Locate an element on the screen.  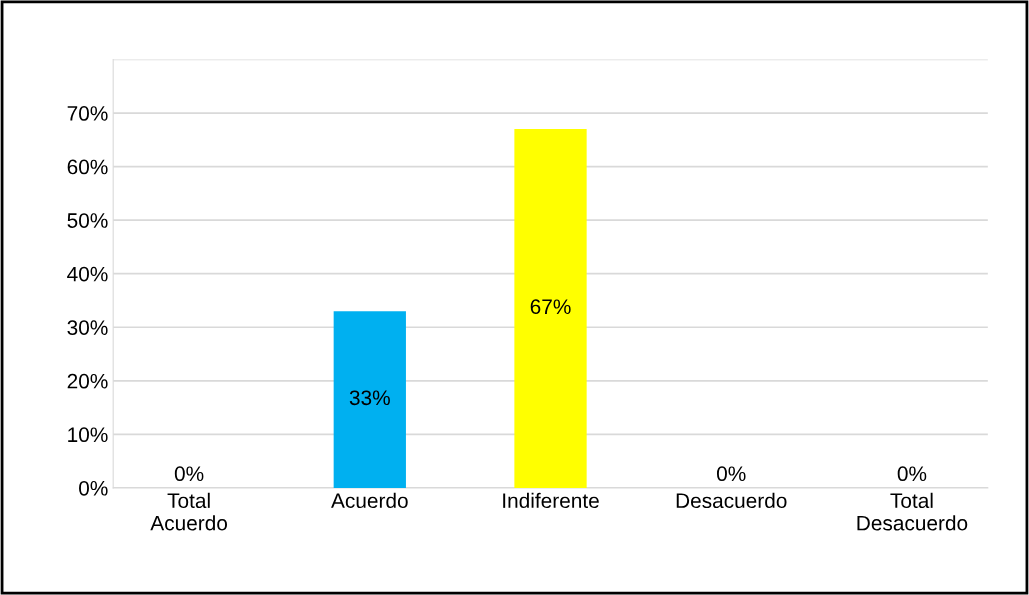
y-tick-label: 40% is located at coordinates (87, 274).